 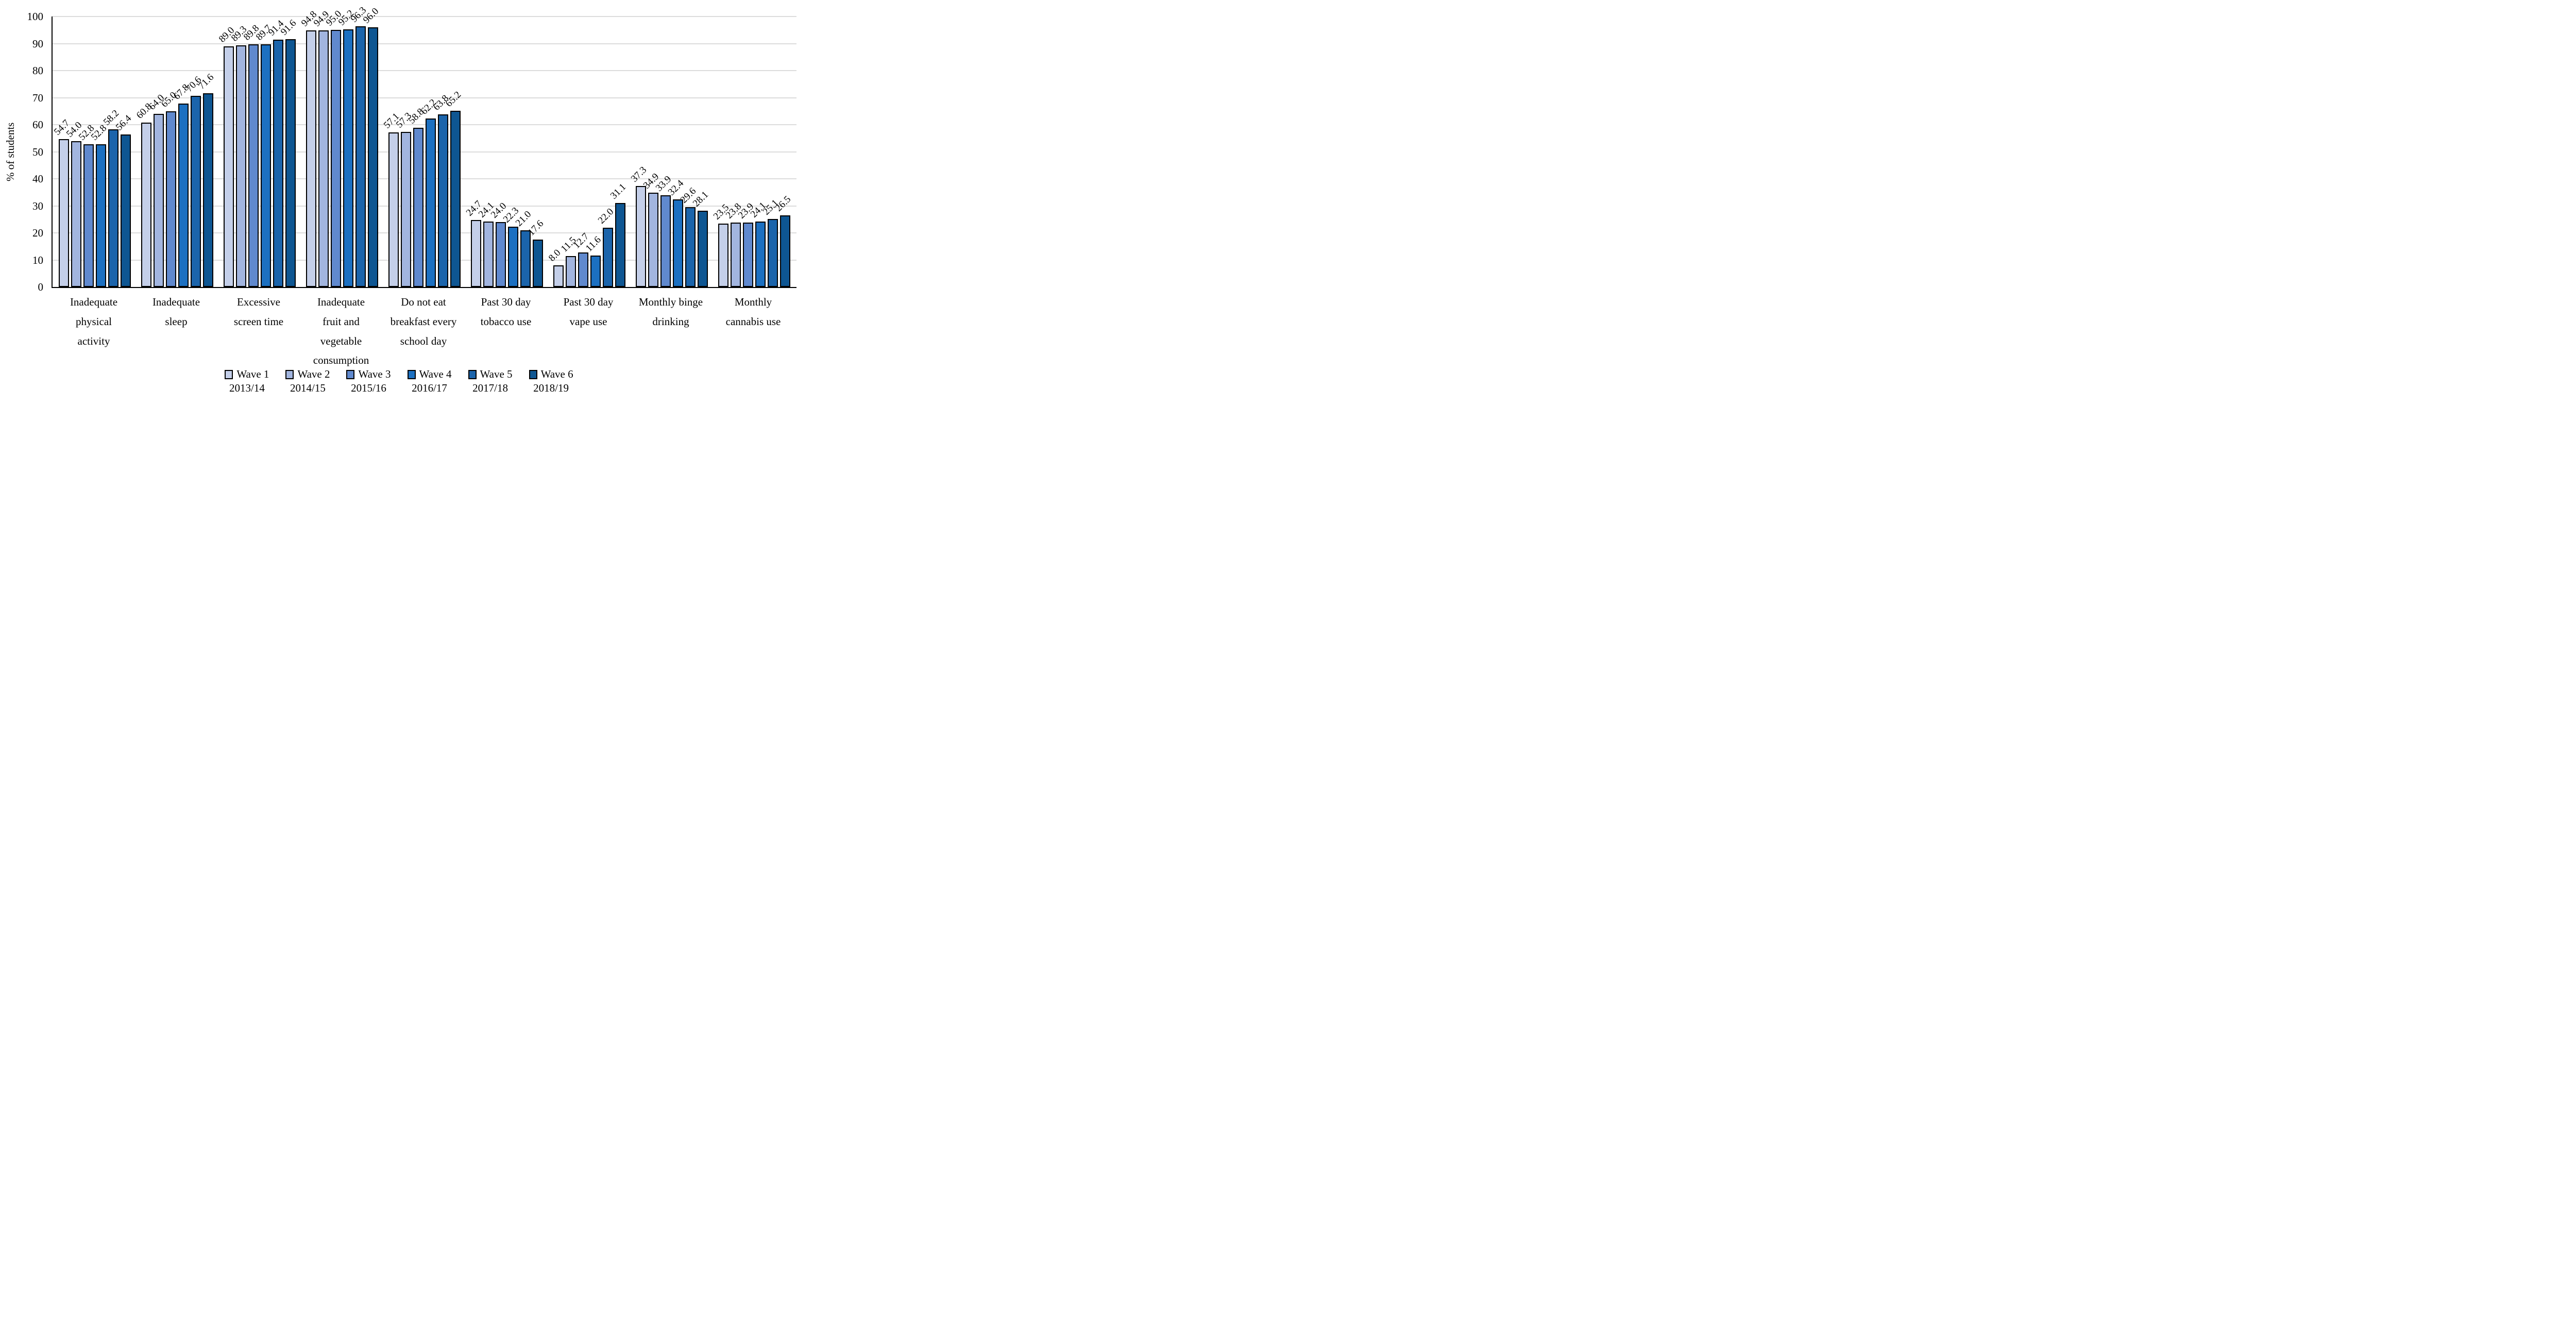 What do you see at coordinates (156, 189) in the screenshot?
I see `bar-wave-2-cat2: 64.0` at bounding box center [156, 189].